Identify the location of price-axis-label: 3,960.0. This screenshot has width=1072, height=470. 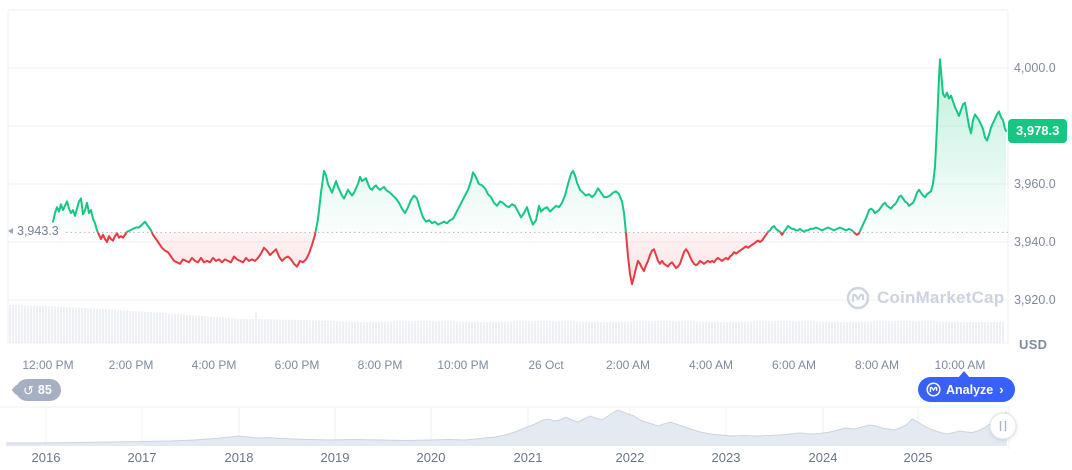
(1035, 184).